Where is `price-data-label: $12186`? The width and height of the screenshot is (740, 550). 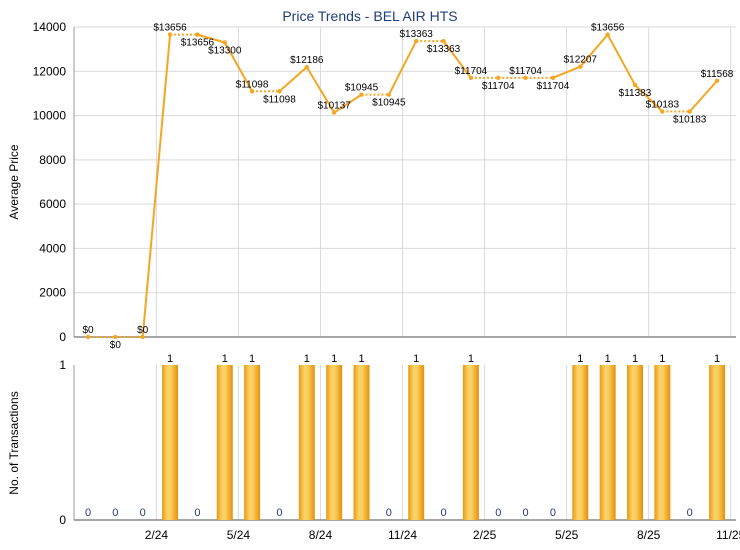 price-data-label: $12186 is located at coordinates (307, 60).